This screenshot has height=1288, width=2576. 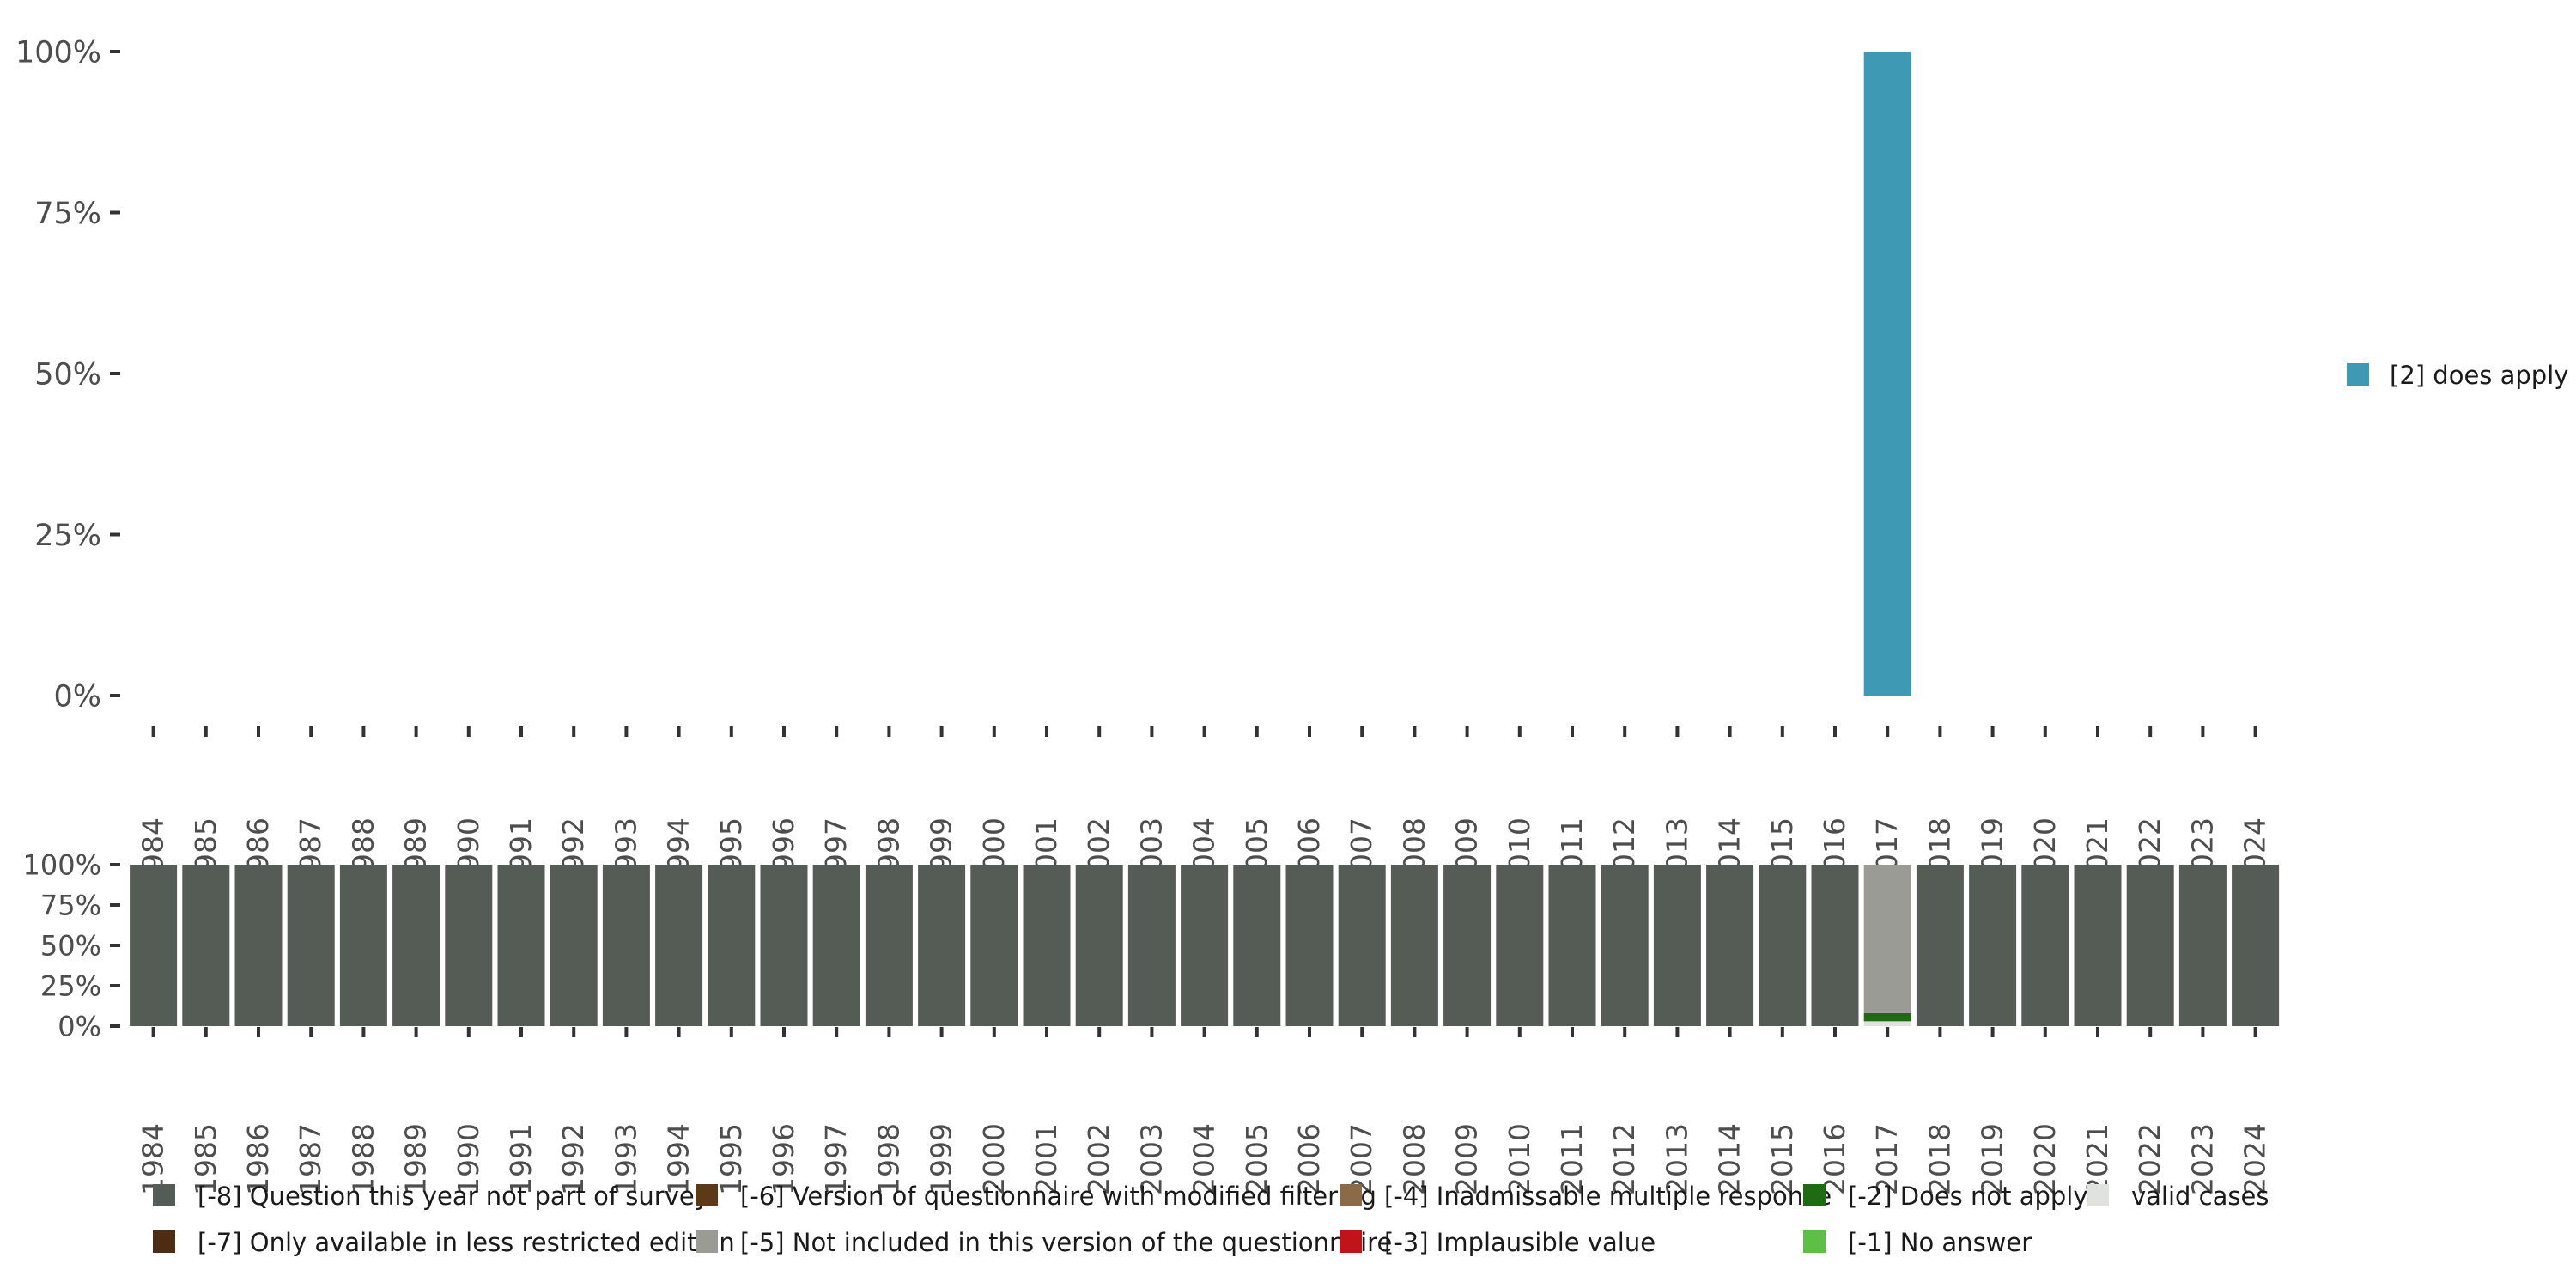 I want to click on x-tick-label: 2017, so click(x=1887, y=1159).